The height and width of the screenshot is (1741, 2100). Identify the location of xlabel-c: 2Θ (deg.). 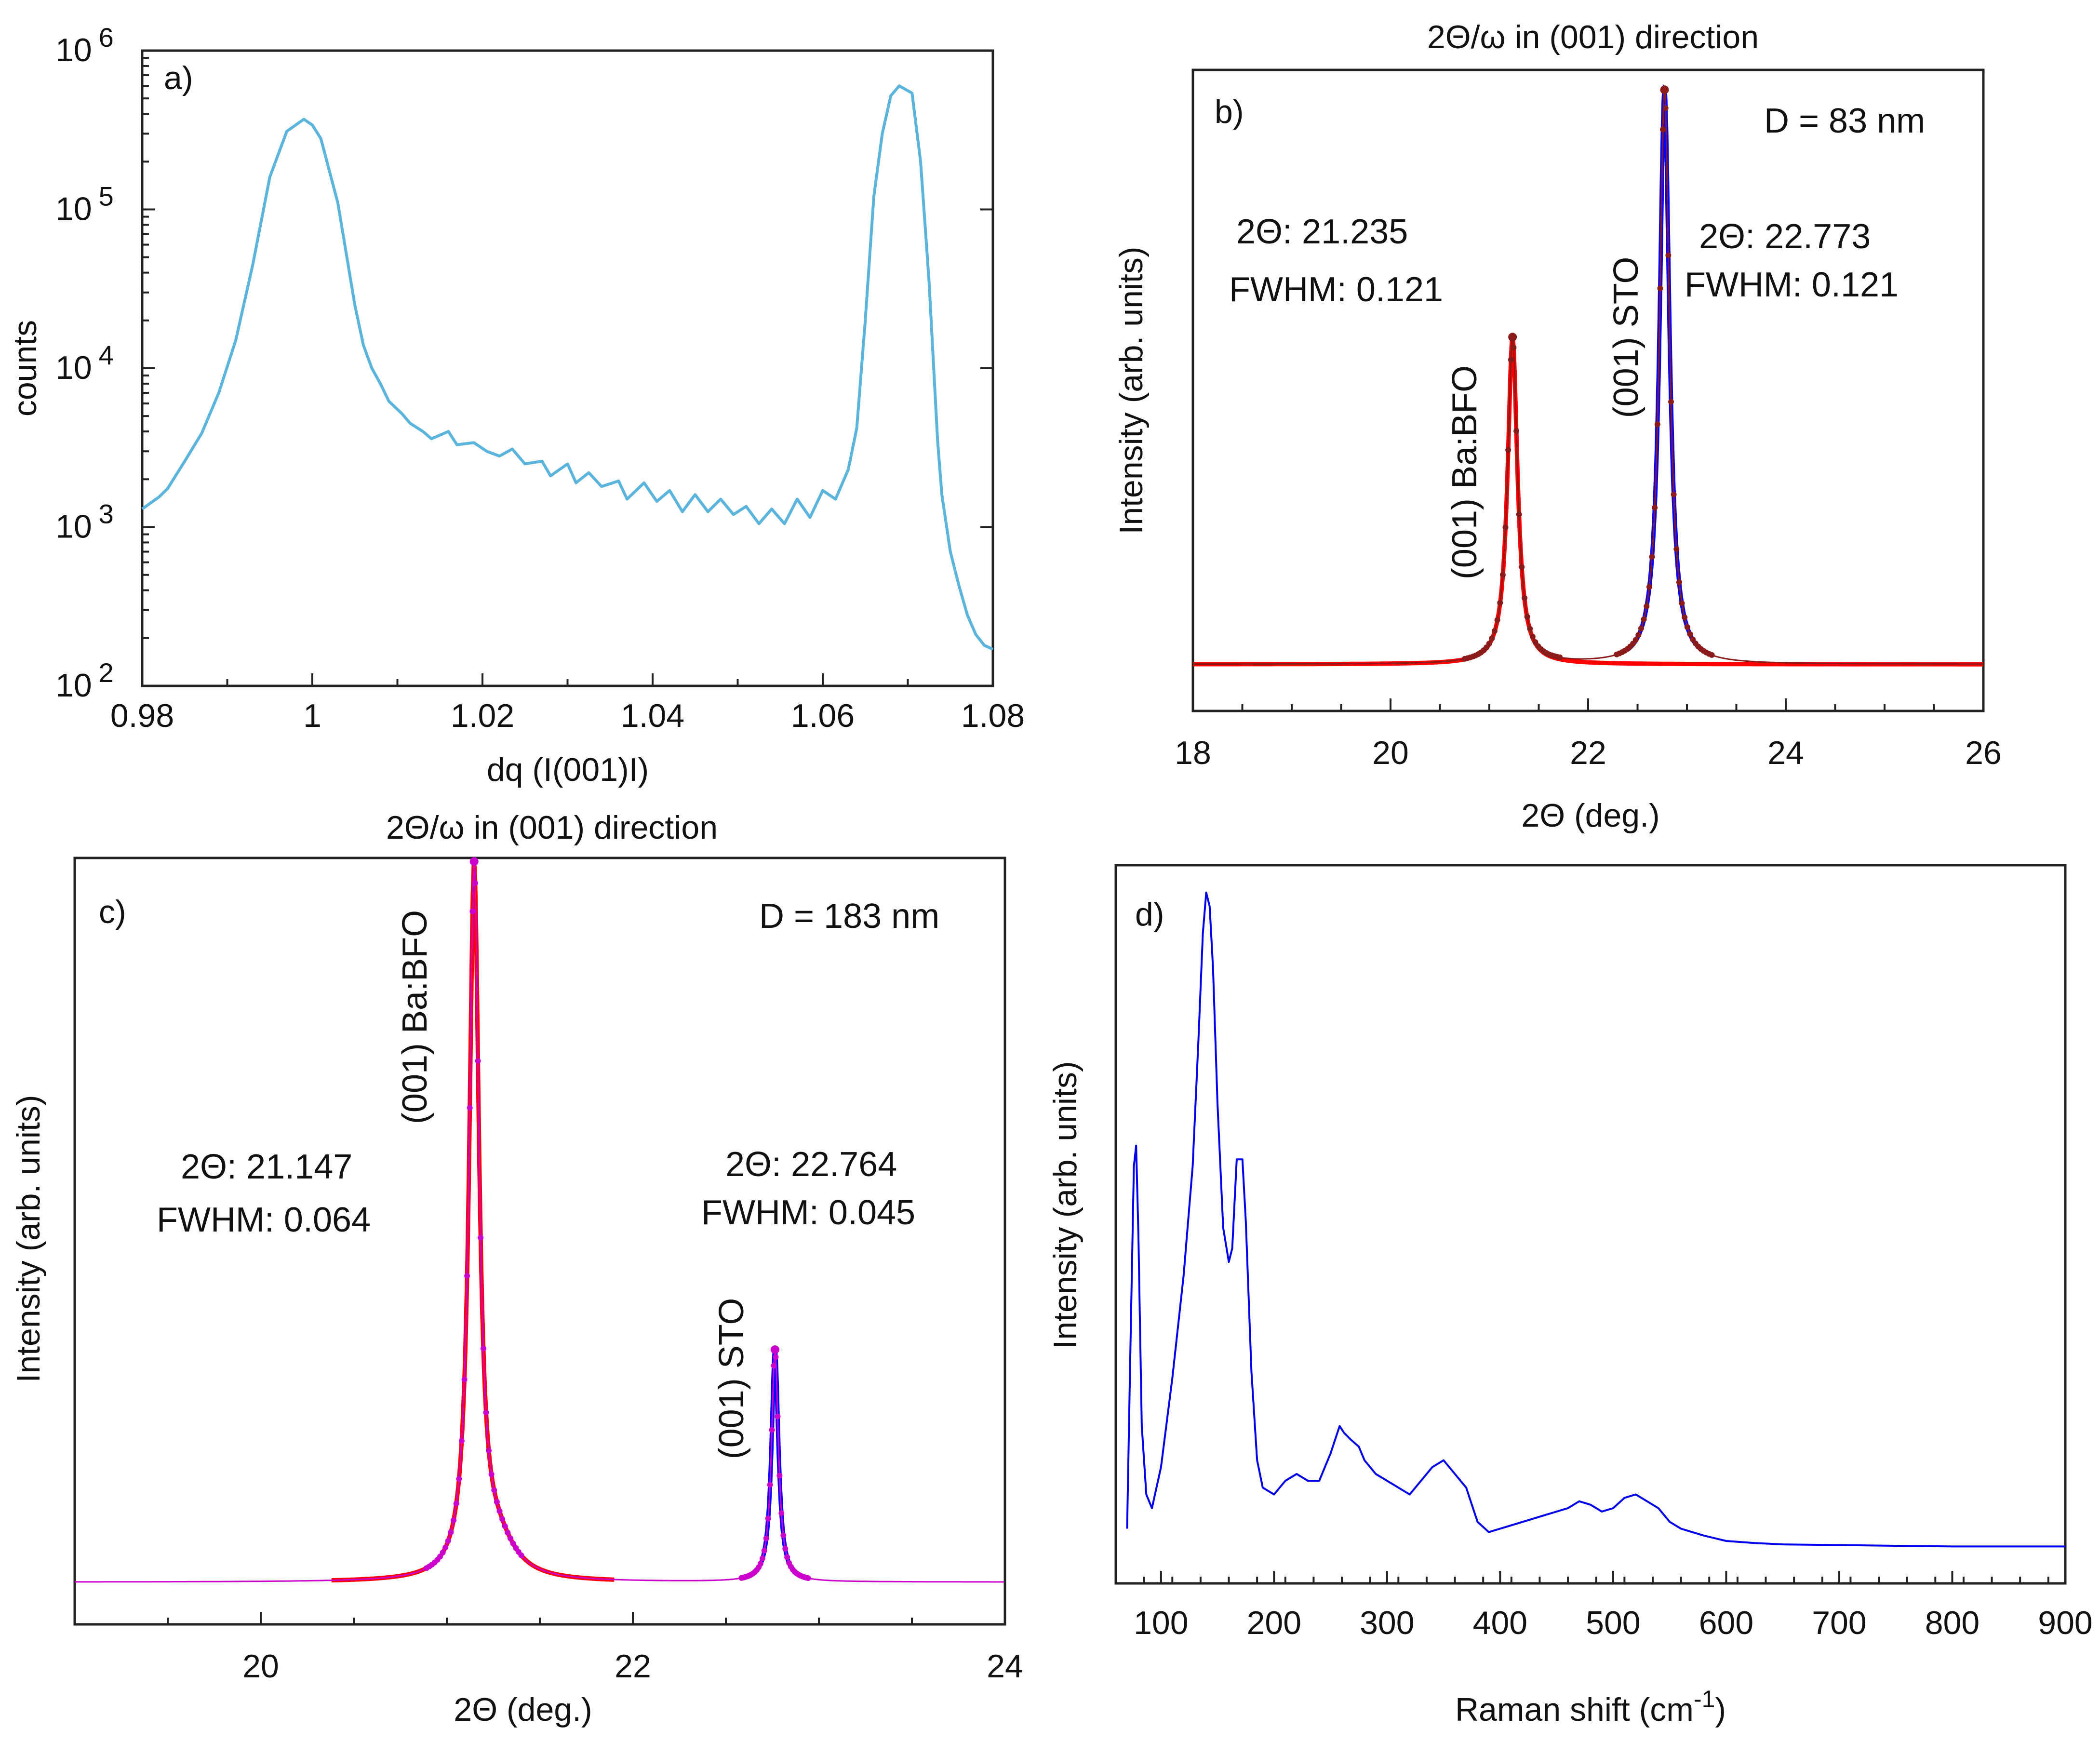
(523, 1709).